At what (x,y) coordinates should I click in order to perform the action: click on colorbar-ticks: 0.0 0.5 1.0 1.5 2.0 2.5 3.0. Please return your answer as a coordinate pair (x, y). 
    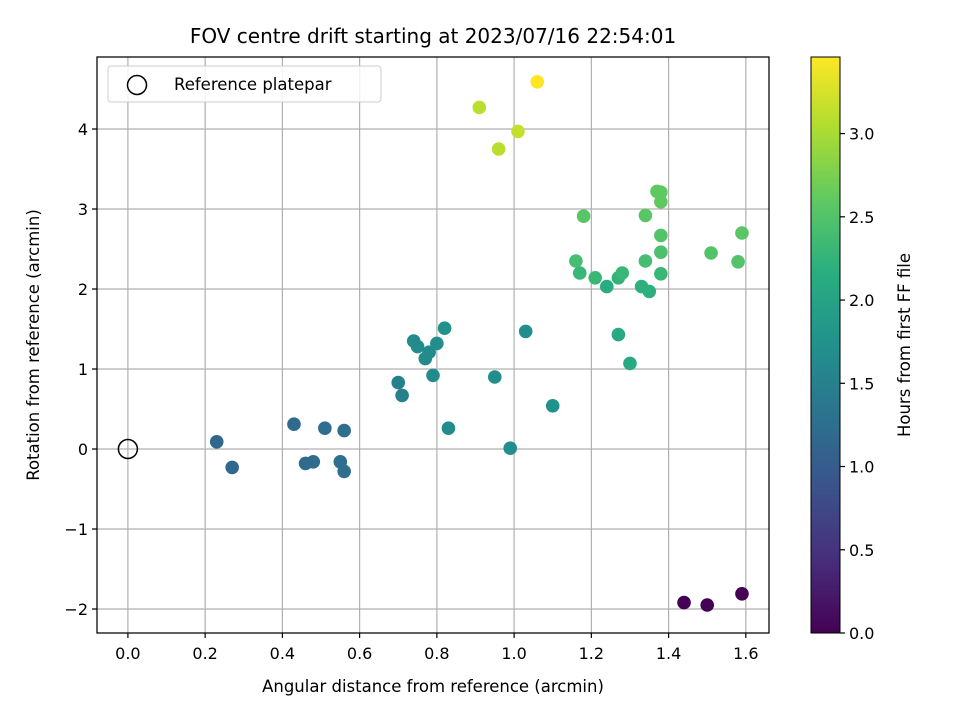
    Looking at the image, I should click on (857, 384).